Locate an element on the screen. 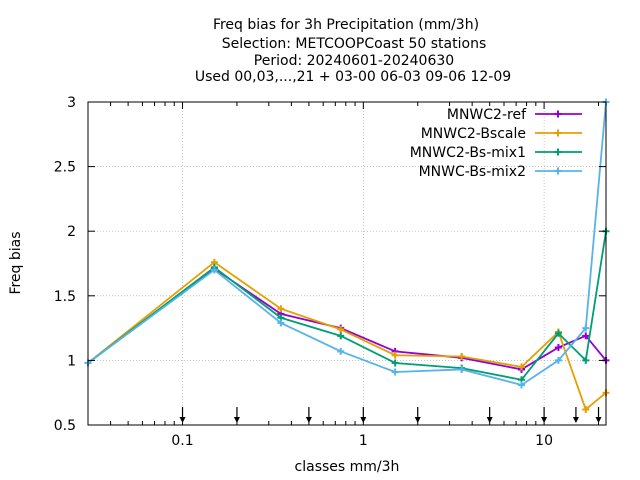 The image size is (640, 480). y-tick-labels: 0.5 1 1.5 2 2.5 3 is located at coordinates (65, 264).